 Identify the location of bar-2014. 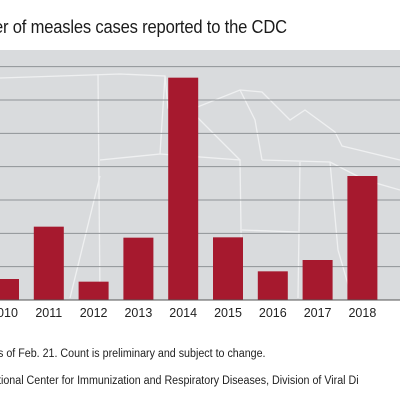
(183, 189).